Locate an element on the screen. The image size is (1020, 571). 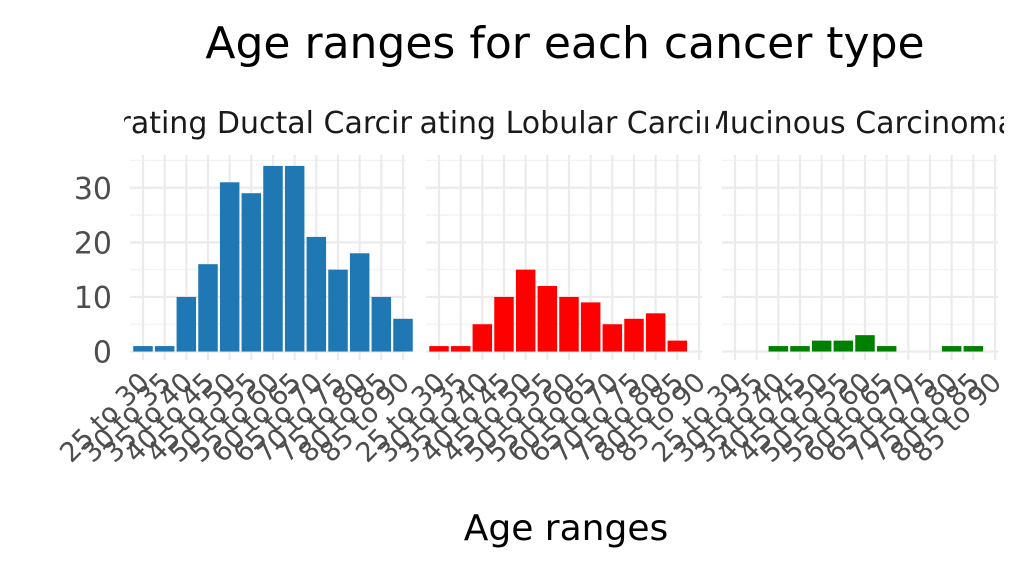
x-axis-title: Age ranges is located at coordinates (566, 528).